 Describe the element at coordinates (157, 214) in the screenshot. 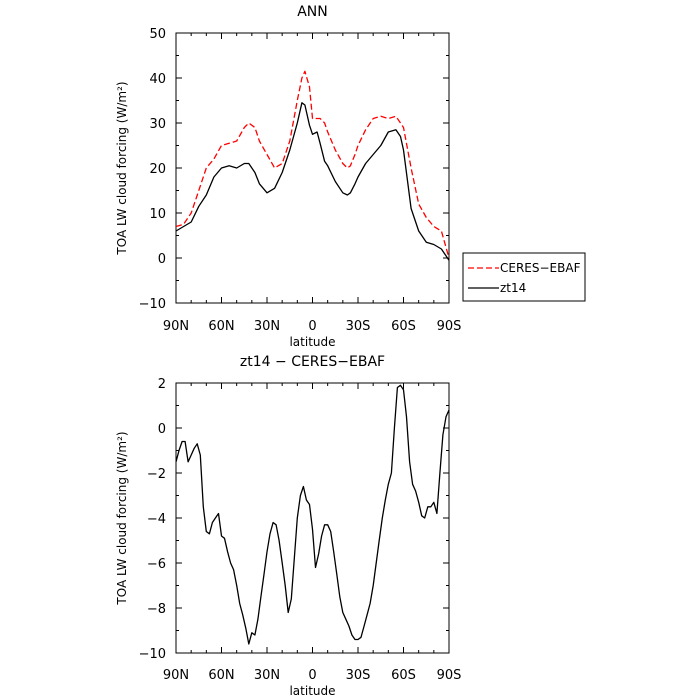

I see `y-tick-label: 10` at that location.